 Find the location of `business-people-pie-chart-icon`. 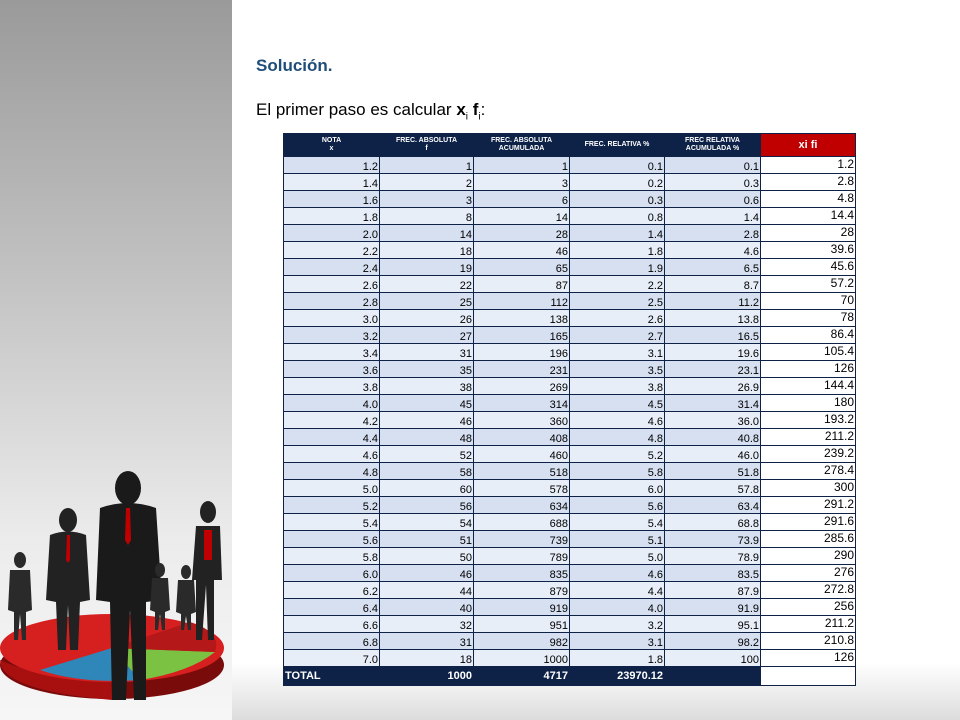

business-people-pie-chart-icon is located at coordinates (112, 585).